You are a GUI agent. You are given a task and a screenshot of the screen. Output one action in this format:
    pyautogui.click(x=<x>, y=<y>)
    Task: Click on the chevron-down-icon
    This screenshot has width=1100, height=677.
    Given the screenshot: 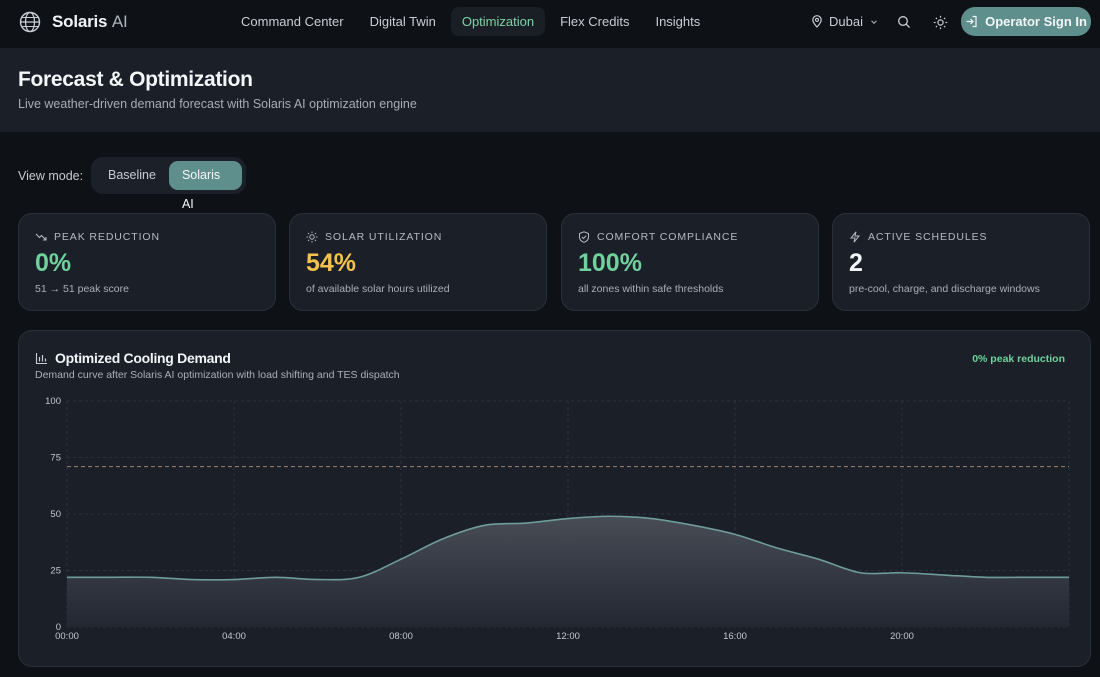 What is the action you would take?
    pyautogui.click(x=874, y=21)
    